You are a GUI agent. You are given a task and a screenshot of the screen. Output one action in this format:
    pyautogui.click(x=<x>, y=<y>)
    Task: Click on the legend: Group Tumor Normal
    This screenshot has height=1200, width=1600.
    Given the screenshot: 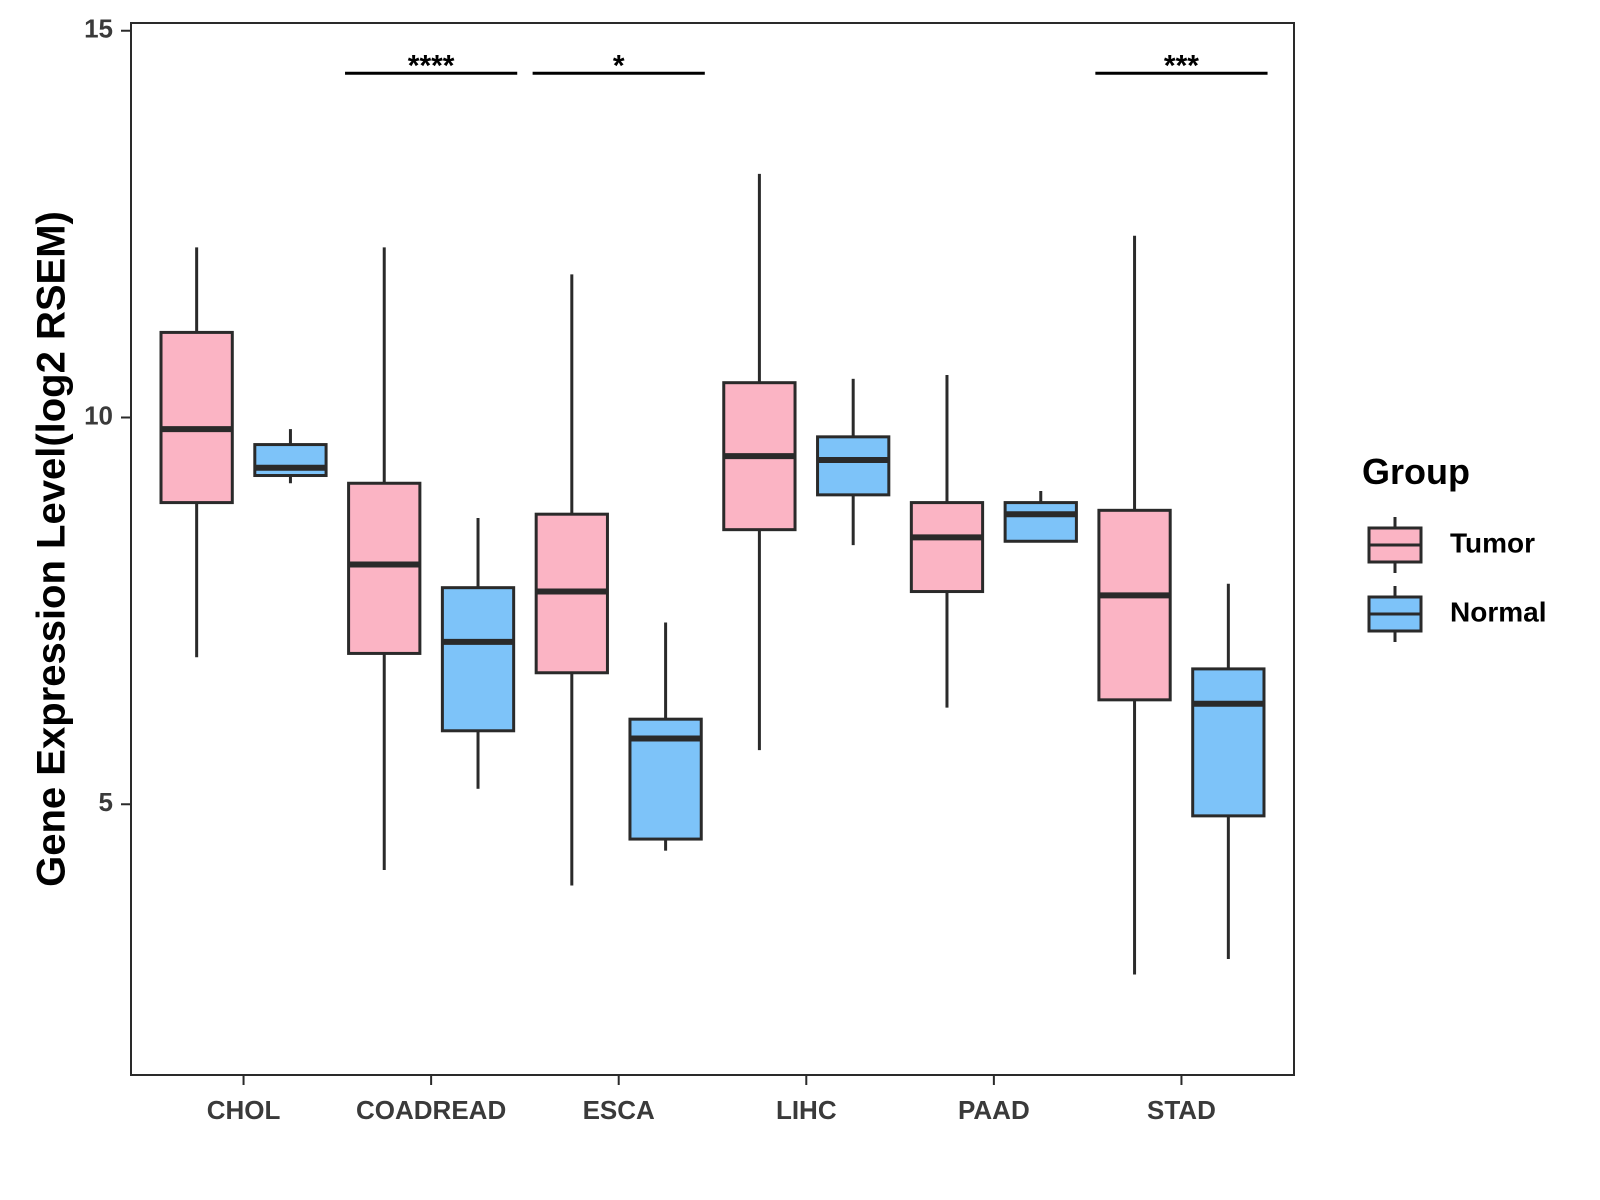 What is the action you would take?
    pyautogui.click(x=1454, y=546)
    